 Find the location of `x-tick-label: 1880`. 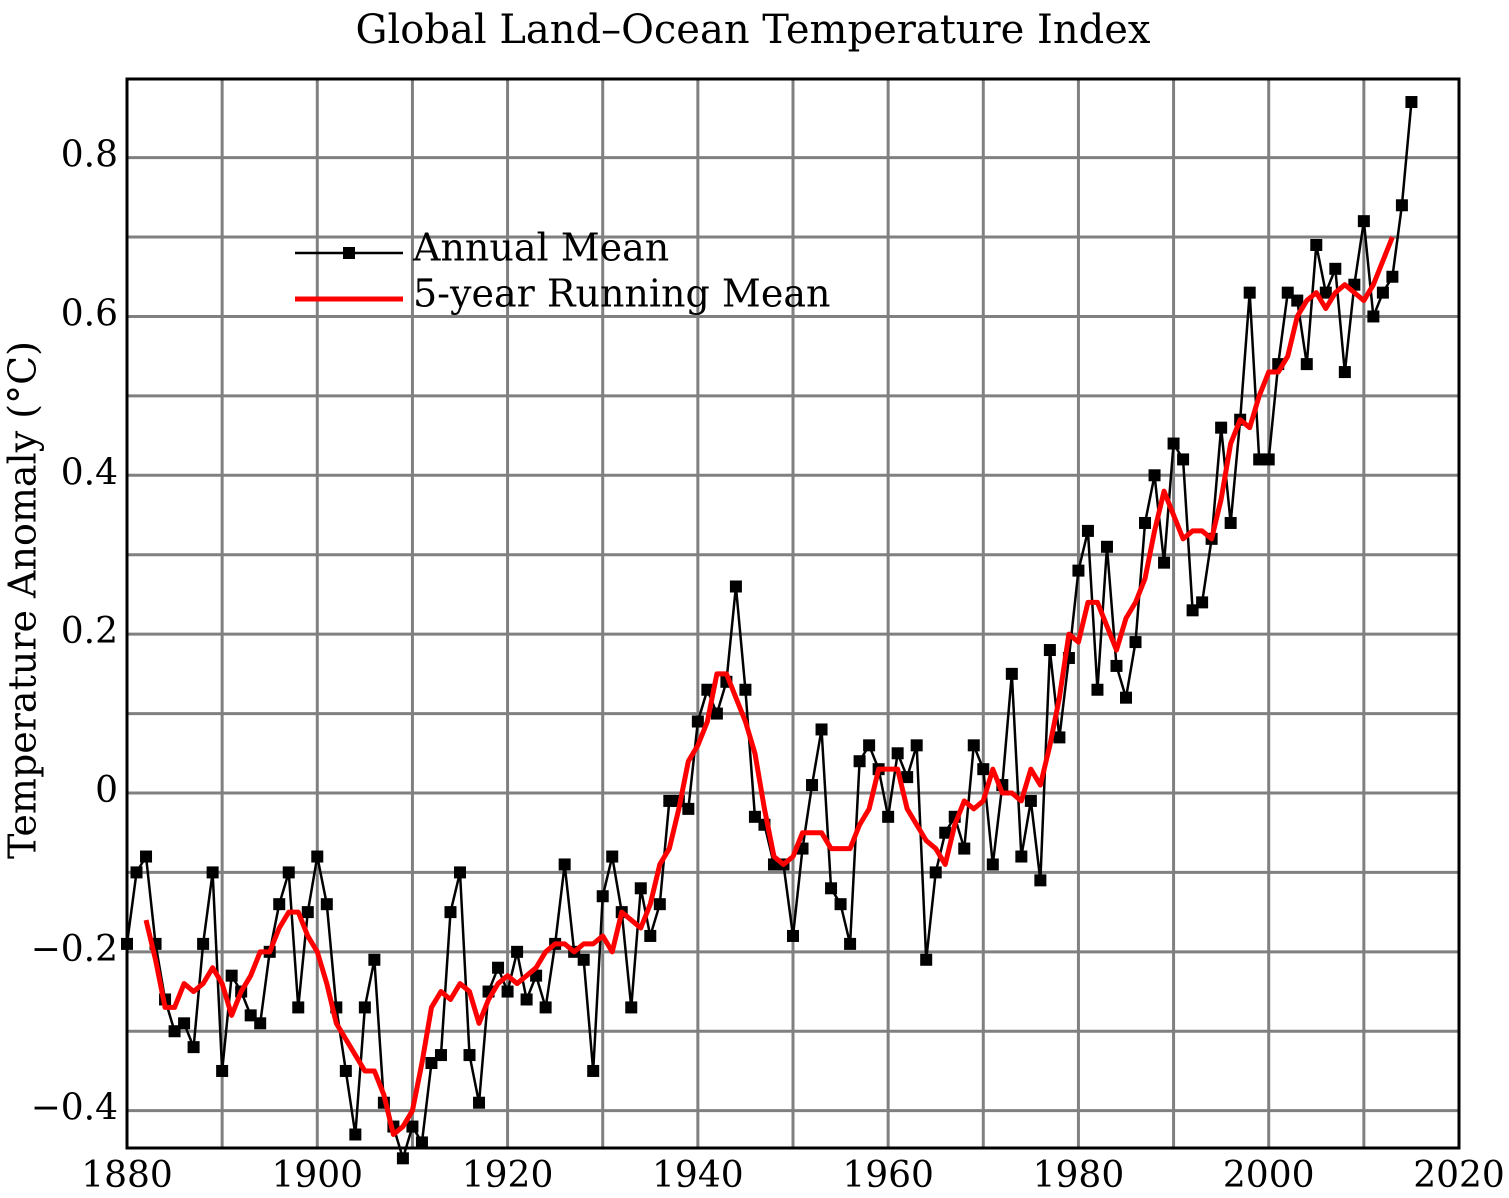

x-tick-label: 1880 is located at coordinates (127, 1175).